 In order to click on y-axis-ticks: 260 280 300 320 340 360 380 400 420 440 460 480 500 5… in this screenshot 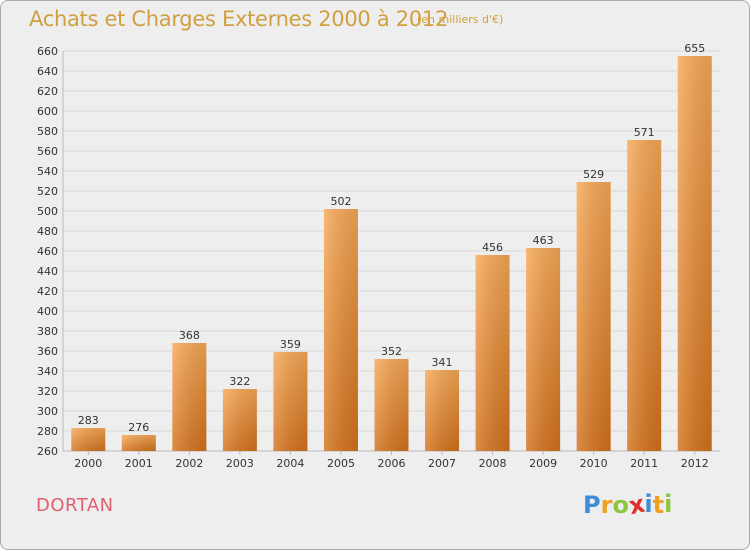, I will do `click(47, 251)`.